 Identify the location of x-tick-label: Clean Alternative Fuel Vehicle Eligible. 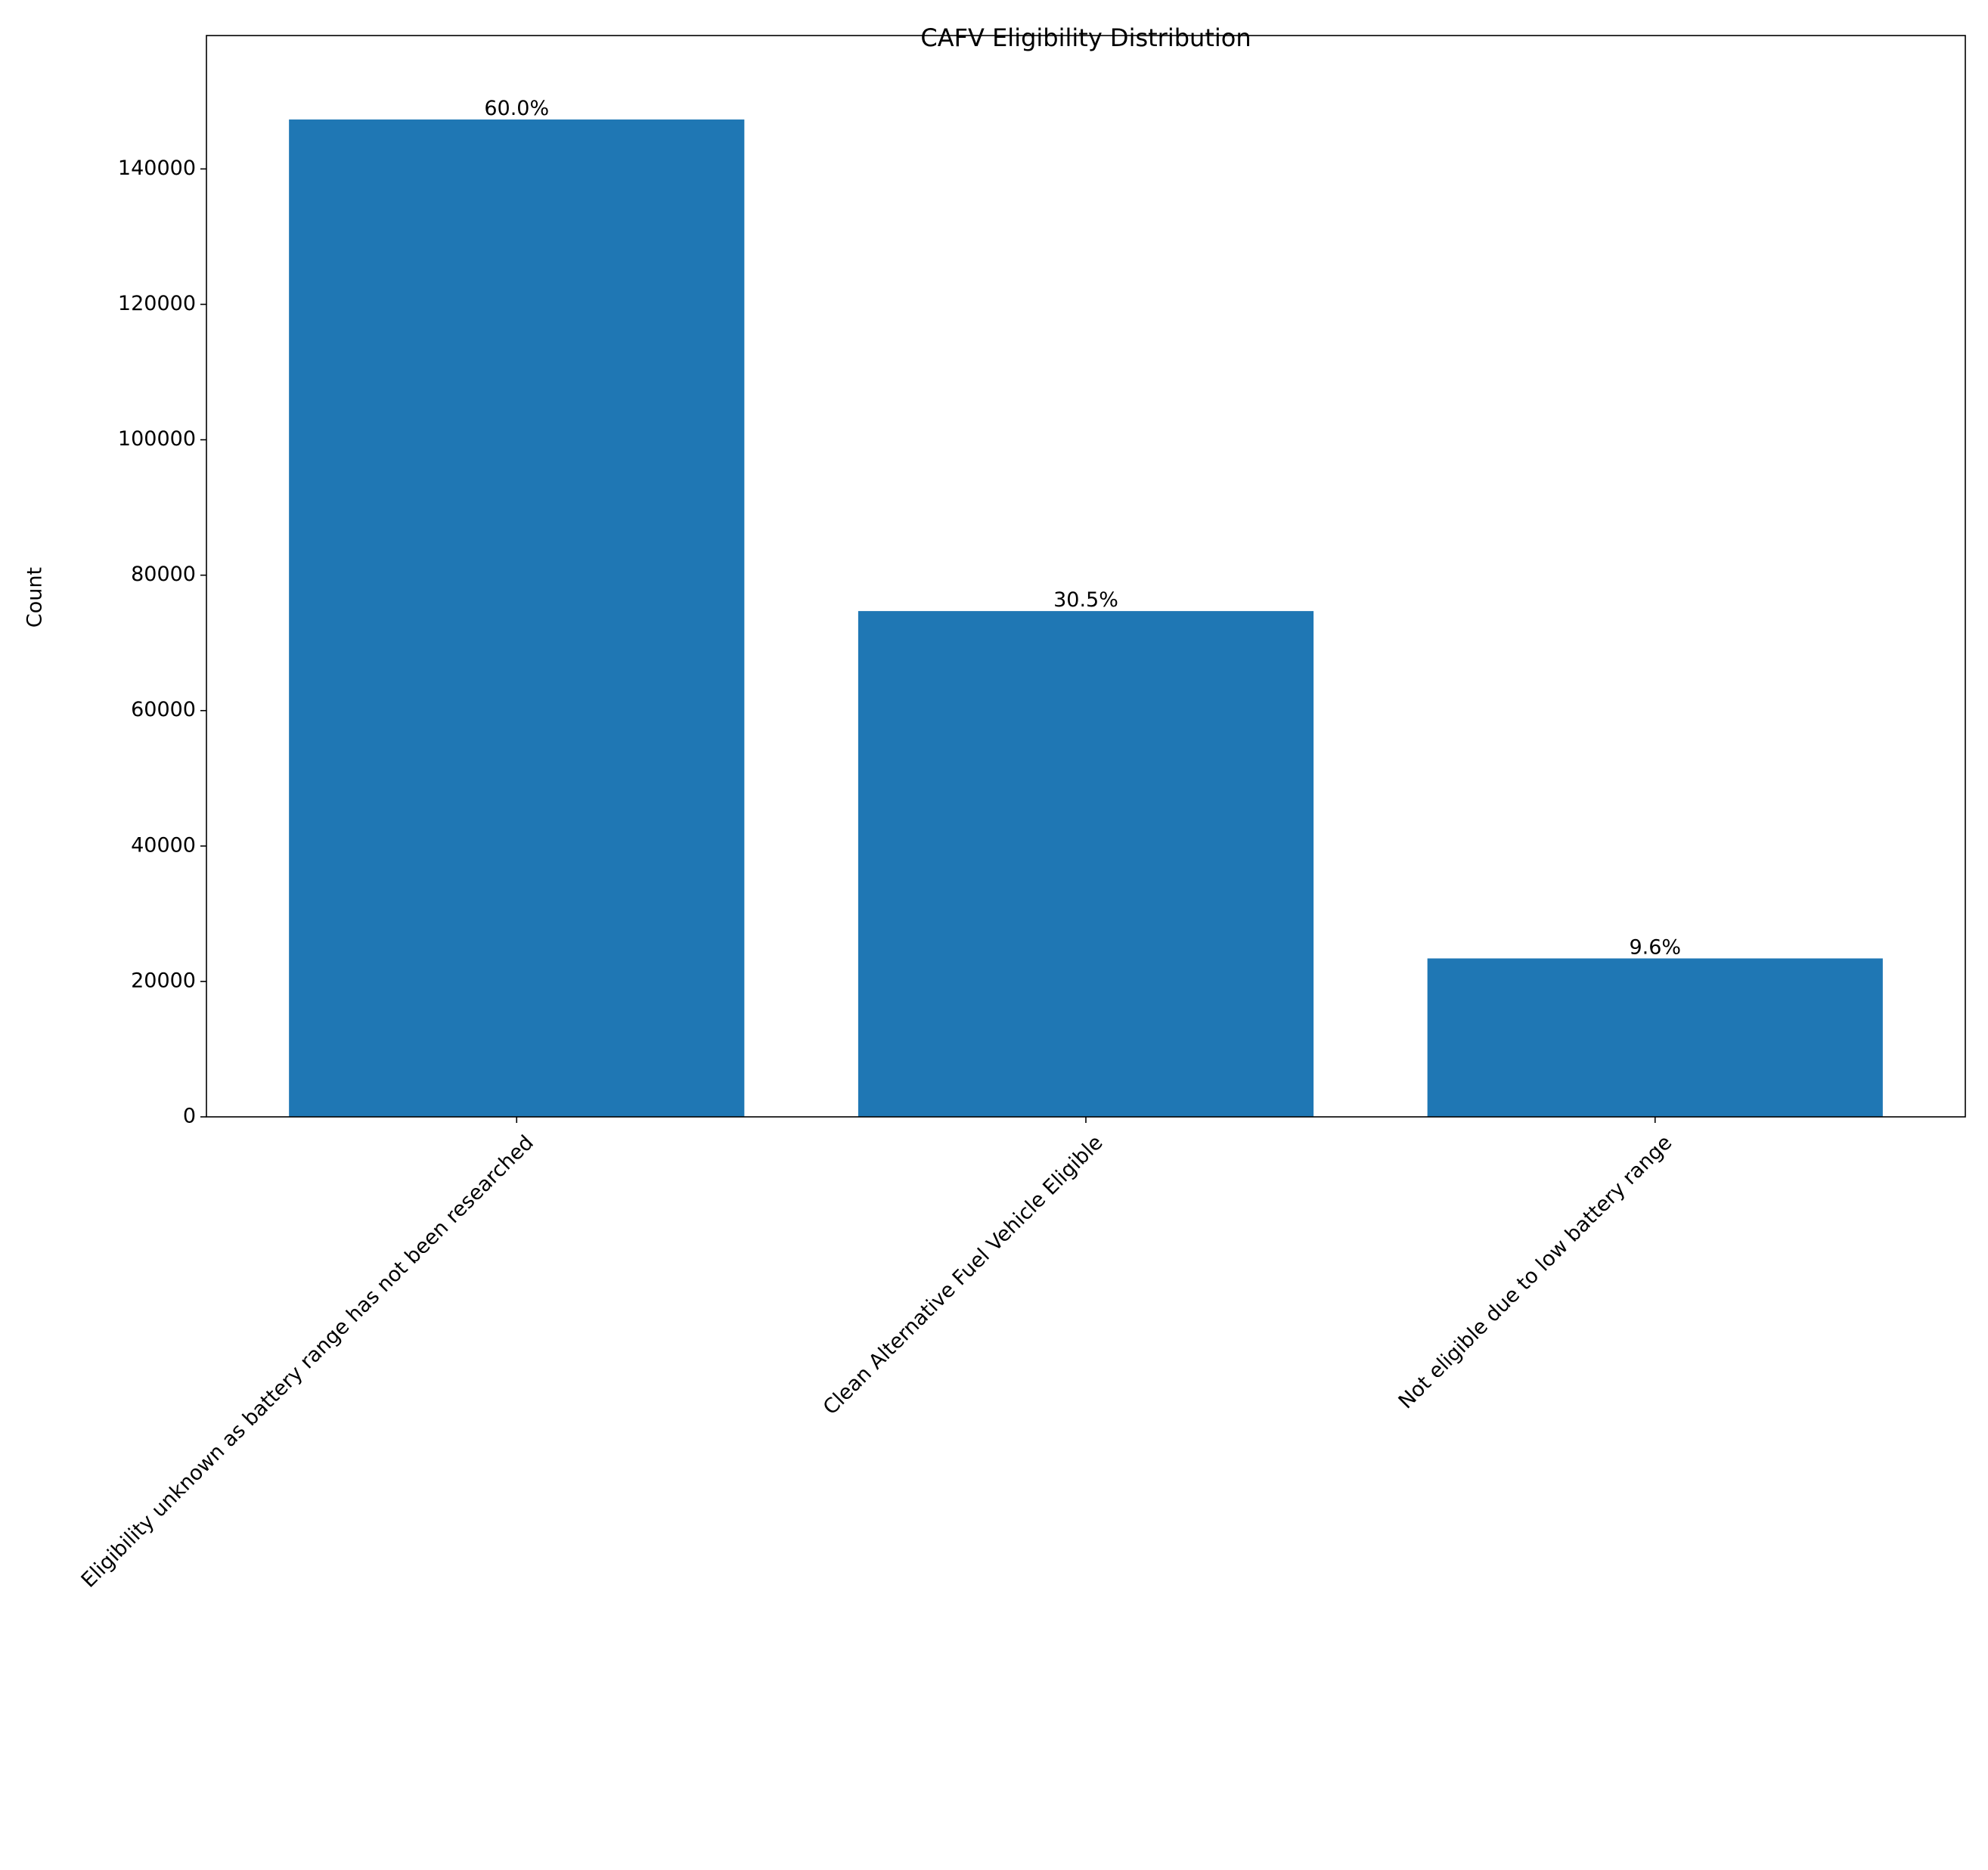
(963, 1275).